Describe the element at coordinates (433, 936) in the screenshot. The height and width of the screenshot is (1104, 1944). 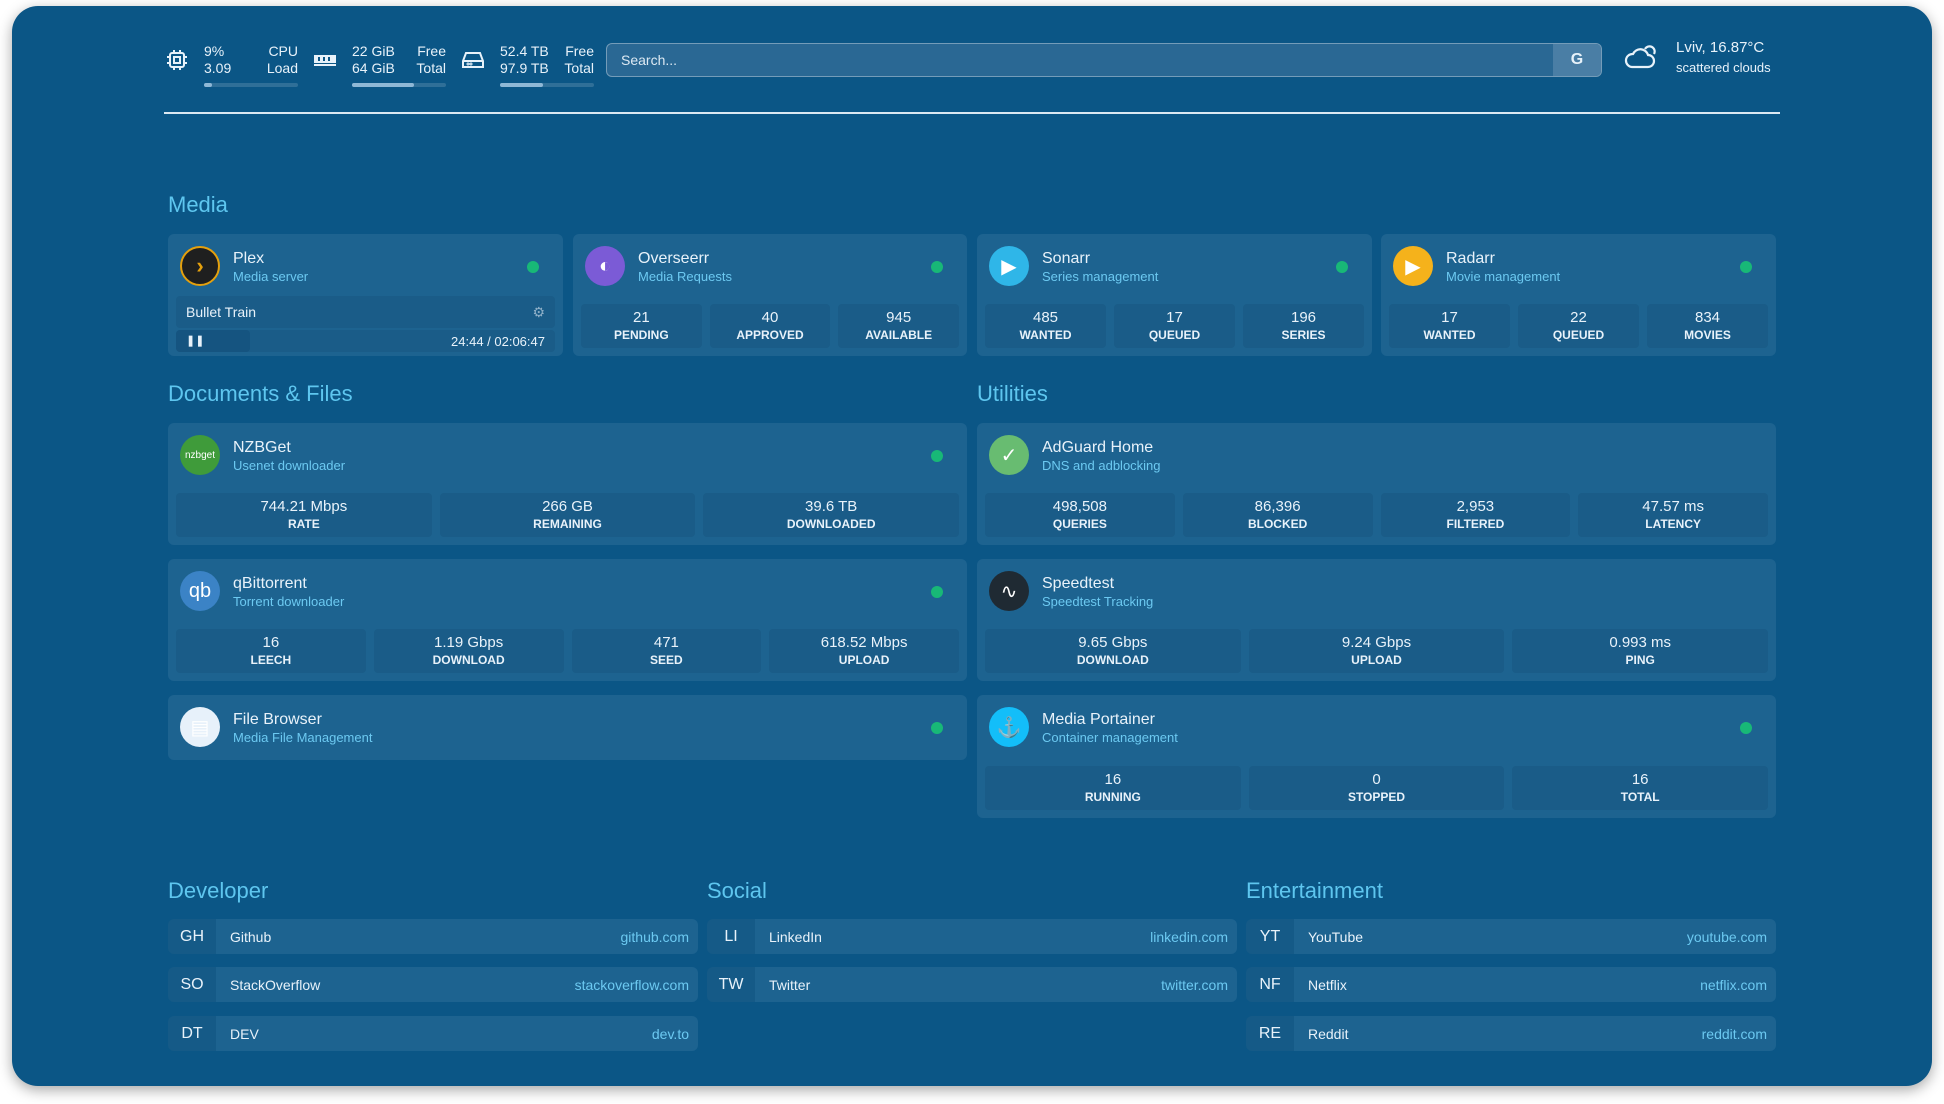
I see `bookmark-github: GH Github github.com` at that location.